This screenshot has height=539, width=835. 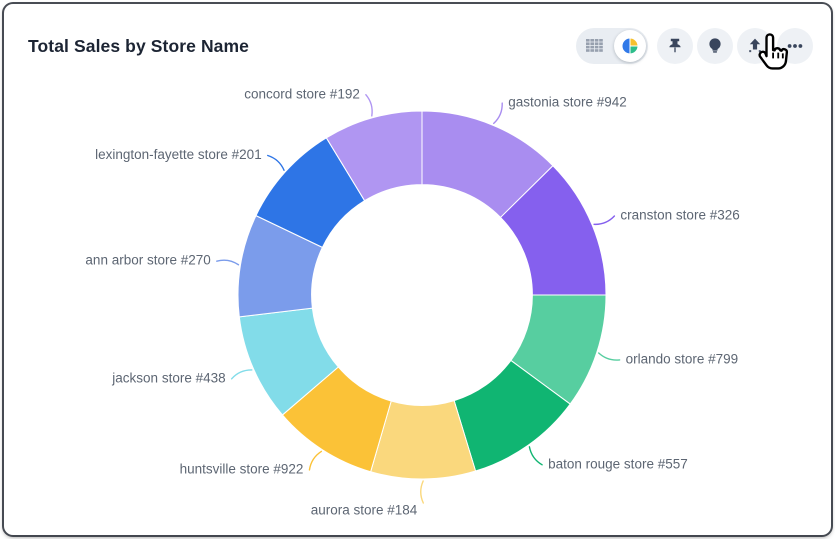 I want to click on pushpin-icon, so click(x=675, y=45).